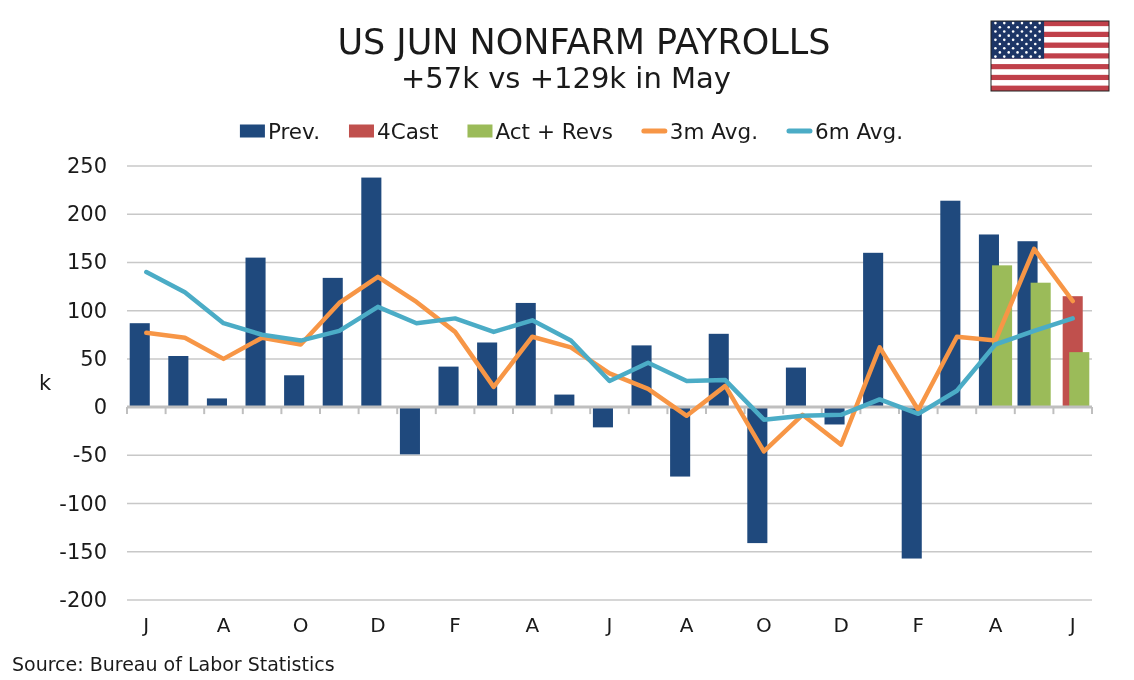 The width and height of the screenshot is (1134, 680). Describe the element at coordinates (86, 310) in the screenshot. I see `y-tick-label: 100` at that location.